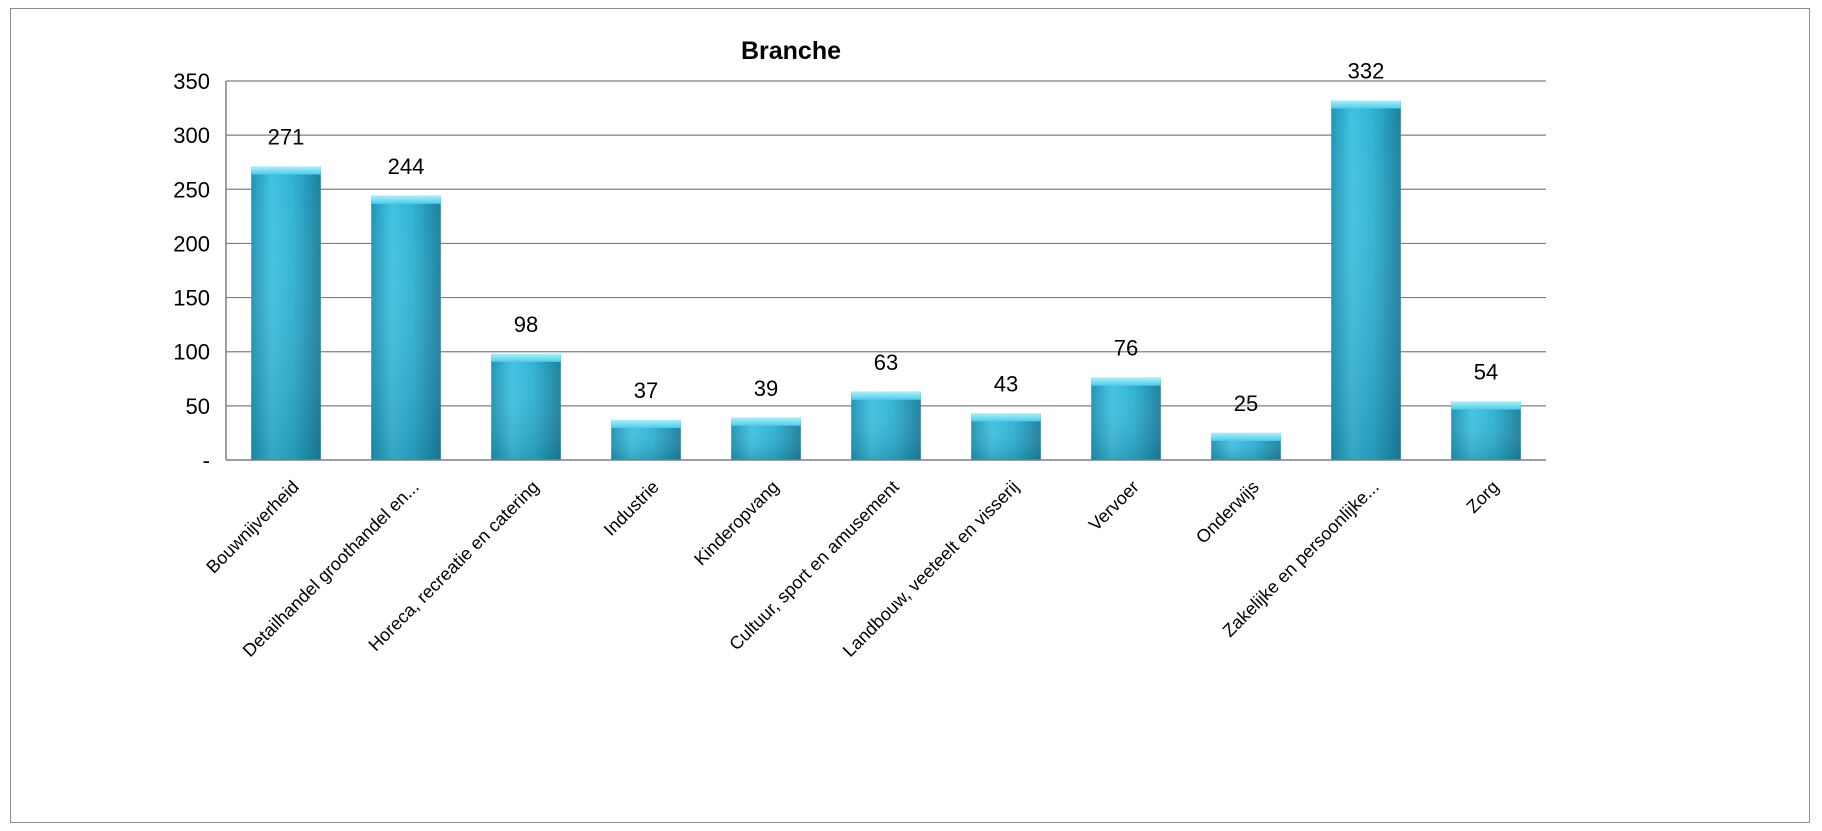  What do you see at coordinates (1006, 383) in the screenshot?
I see `data-label: 43` at bounding box center [1006, 383].